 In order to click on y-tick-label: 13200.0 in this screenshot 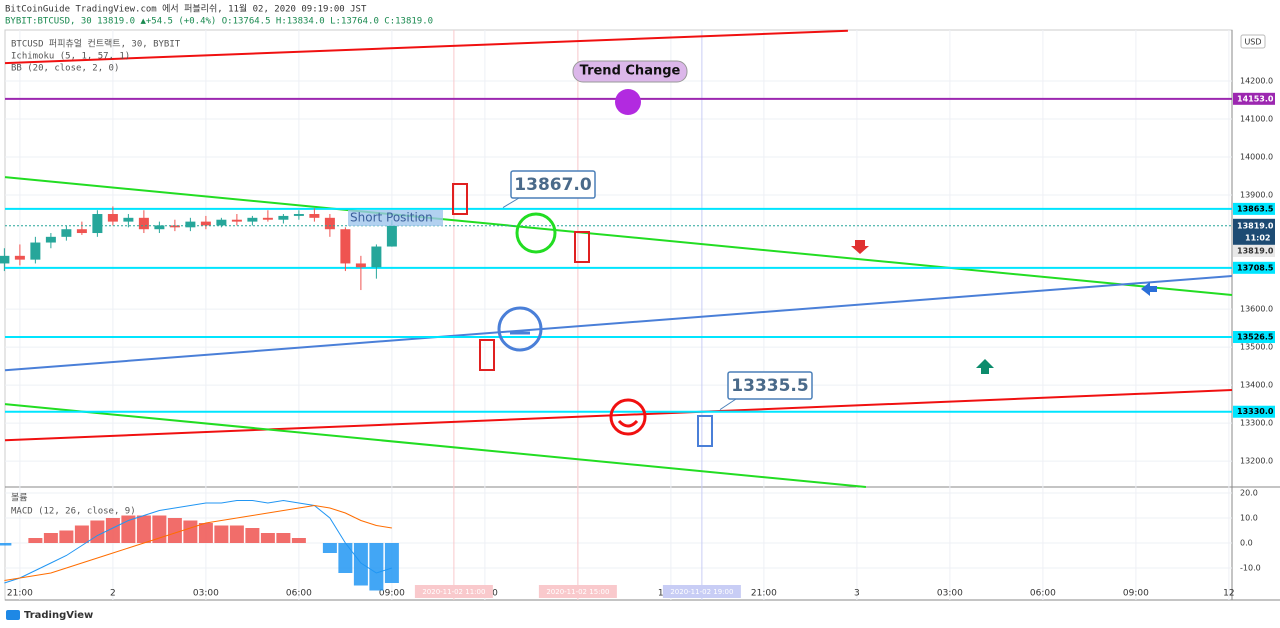, I will do `click(1256, 461)`.